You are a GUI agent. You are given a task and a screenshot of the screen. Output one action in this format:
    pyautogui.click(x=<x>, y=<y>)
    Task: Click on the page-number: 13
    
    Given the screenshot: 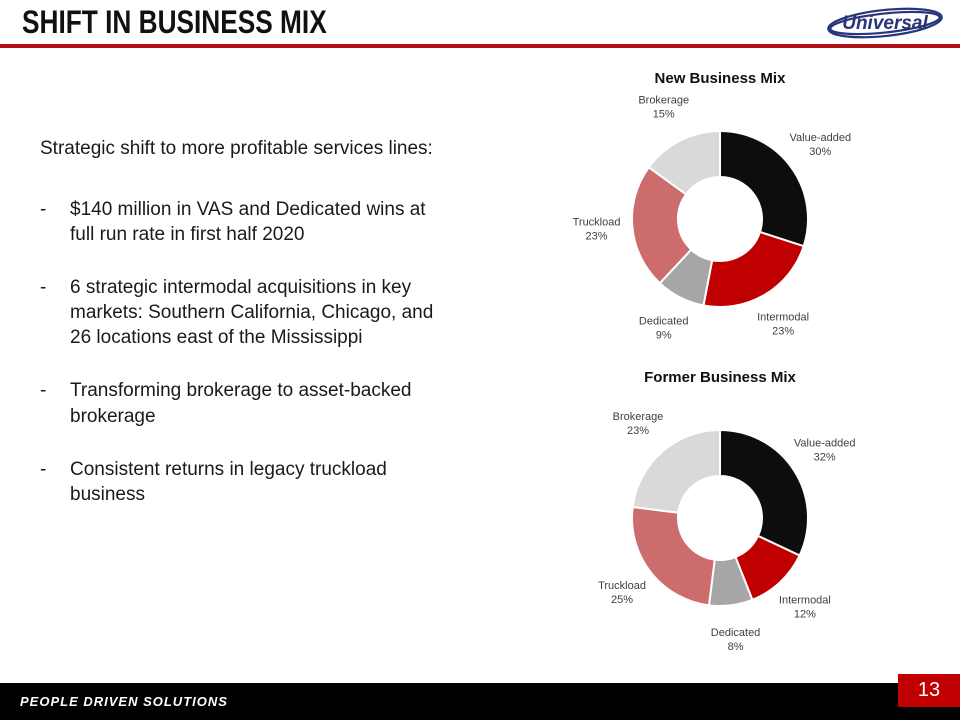 What is the action you would take?
    pyautogui.click(x=929, y=690)
    